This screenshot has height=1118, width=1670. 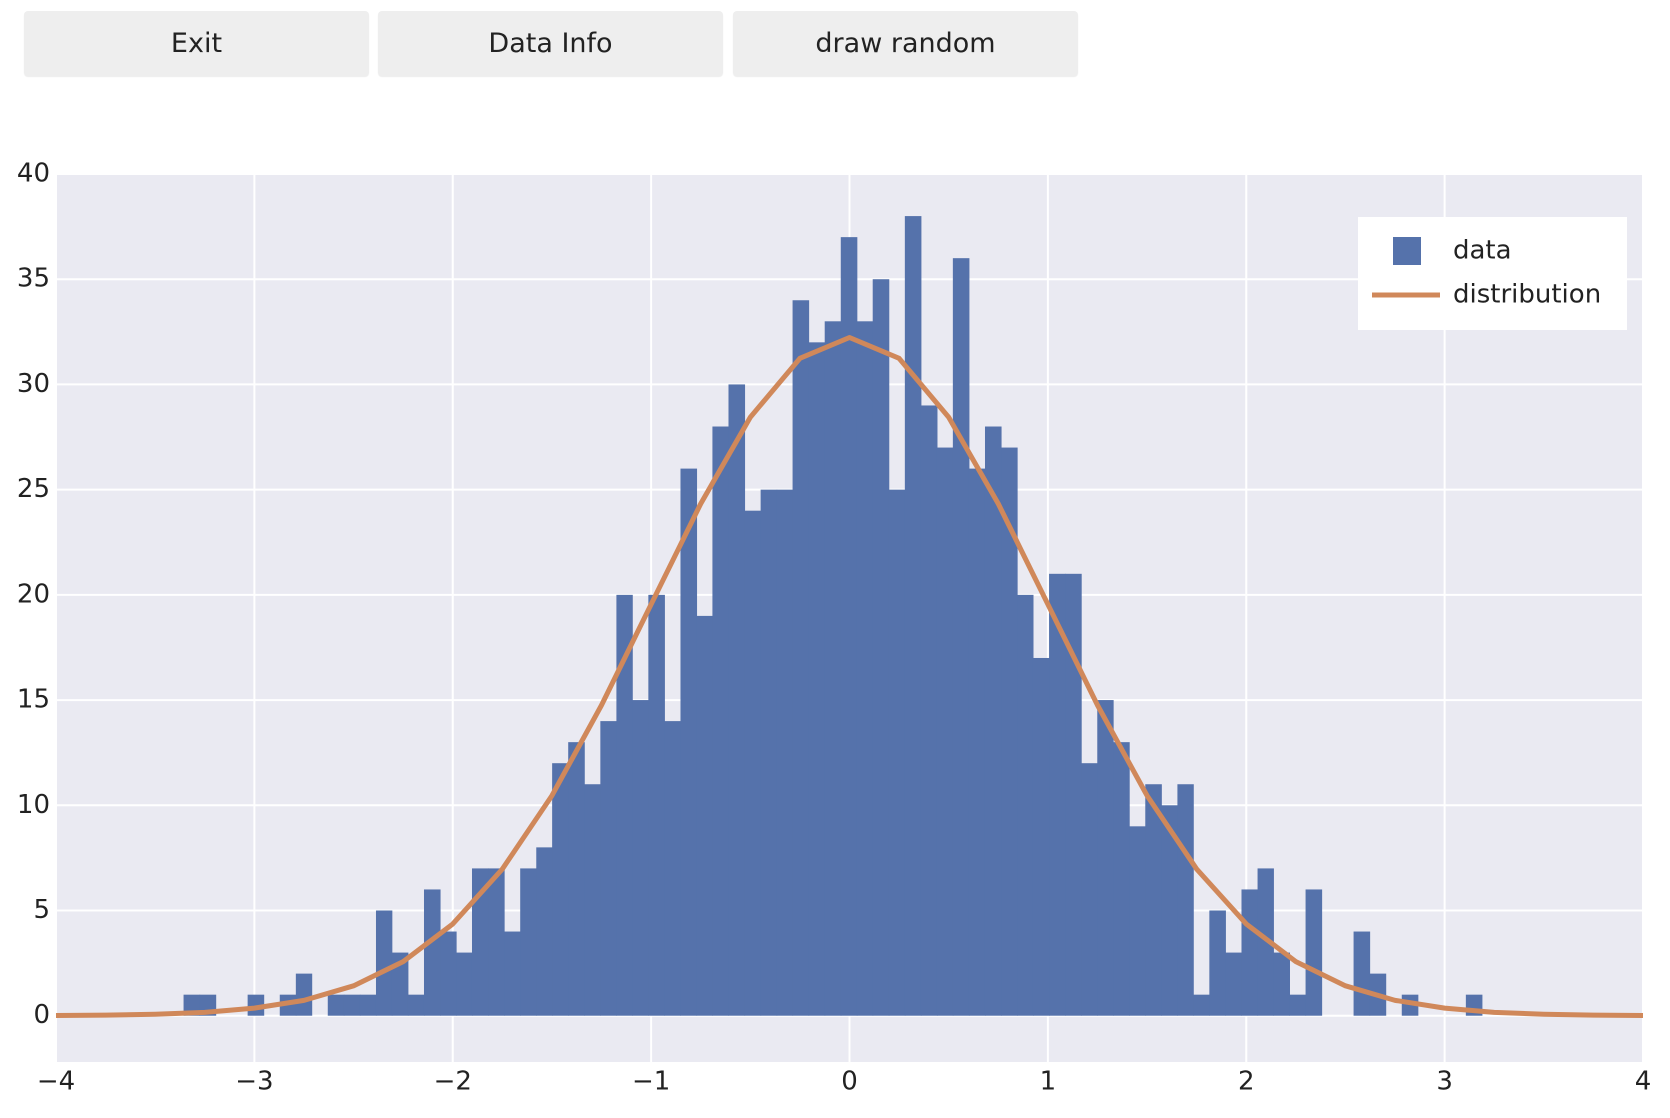 What do you see at coordinates (41, 910) in the screenshot?
I see `y-tick-label: 5` at bounding box center [41, 910].